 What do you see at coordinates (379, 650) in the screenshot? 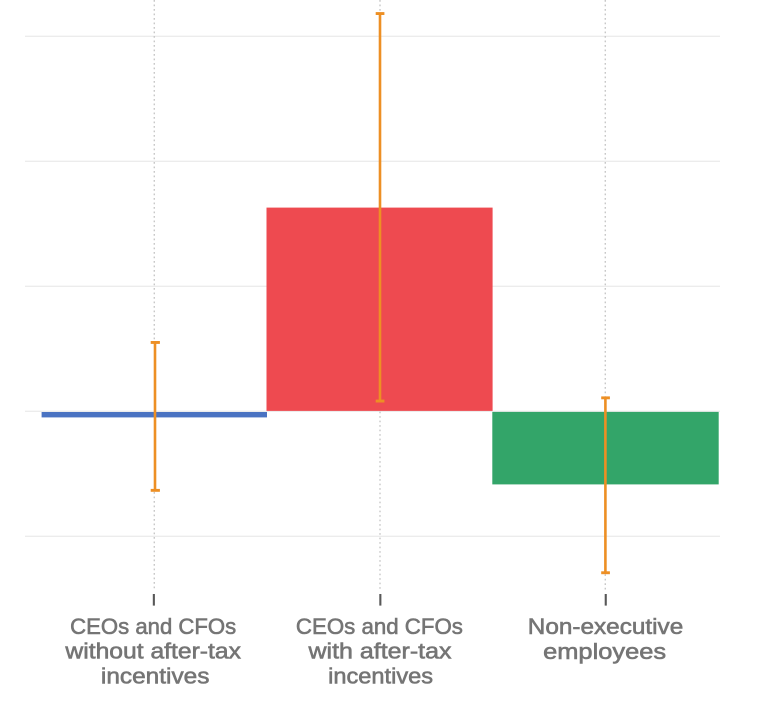
I see `svg-text: with after-tax` at bounding box center [379, 650].